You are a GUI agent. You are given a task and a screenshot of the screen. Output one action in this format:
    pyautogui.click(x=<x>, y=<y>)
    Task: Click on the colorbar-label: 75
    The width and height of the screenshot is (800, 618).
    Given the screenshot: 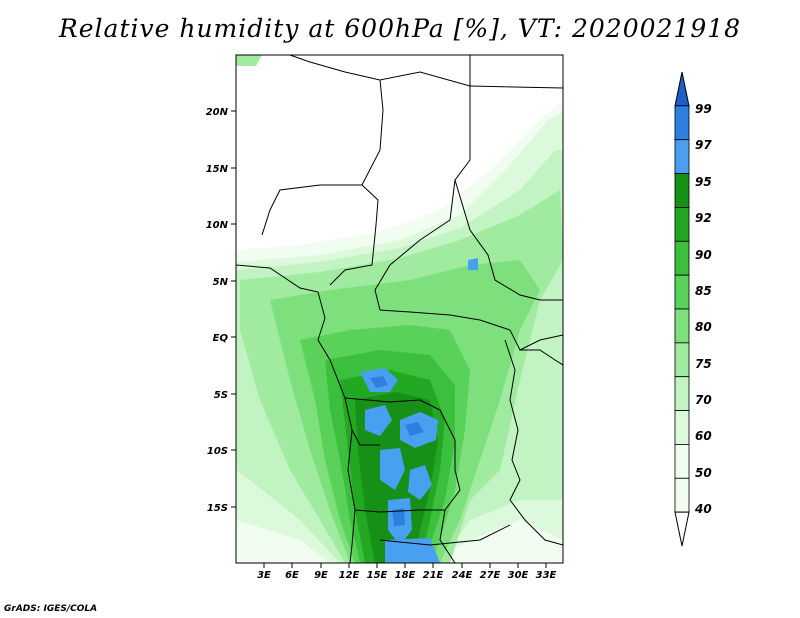 What is the action you would take?
    pyautogui.click(x=703, y=364)
    